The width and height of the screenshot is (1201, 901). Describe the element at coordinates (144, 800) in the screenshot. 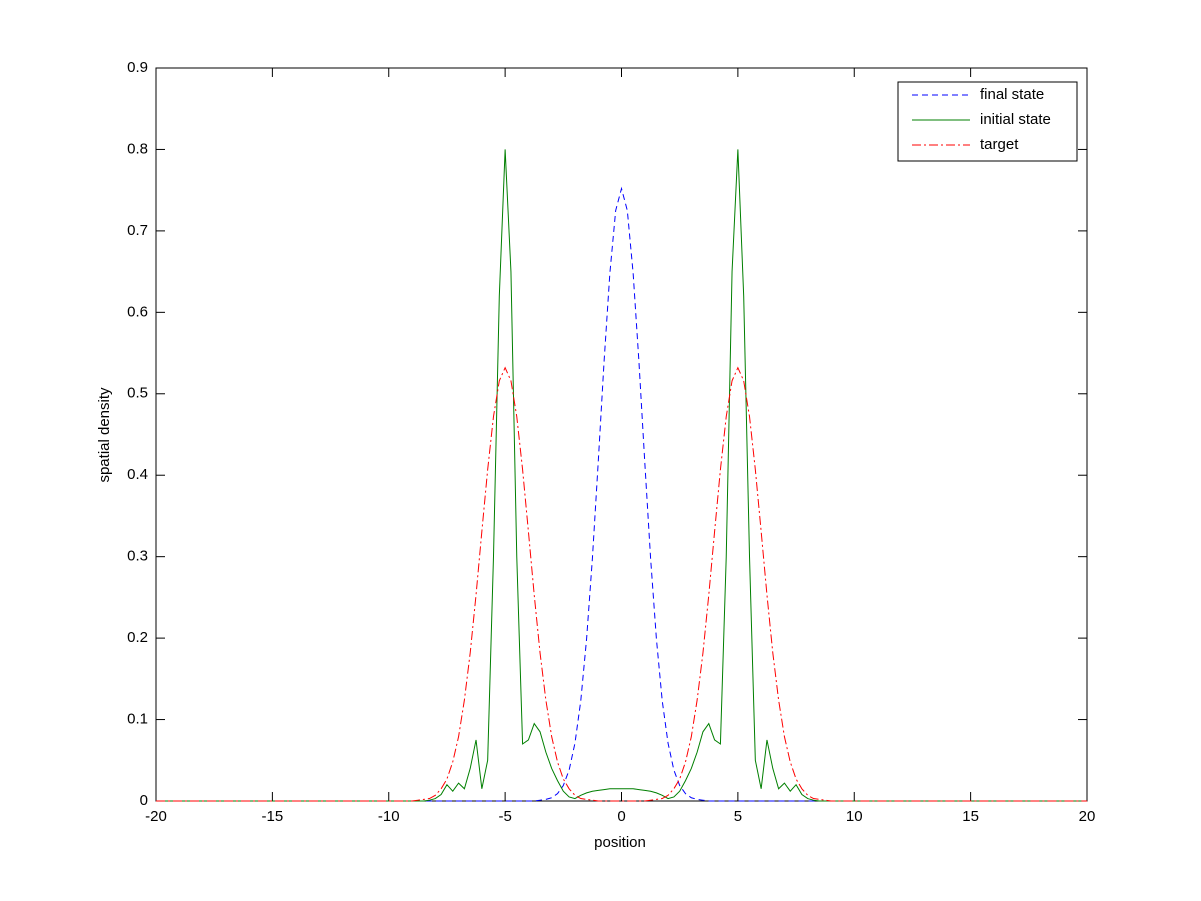

I see `y-tick-label: 0` at that location.